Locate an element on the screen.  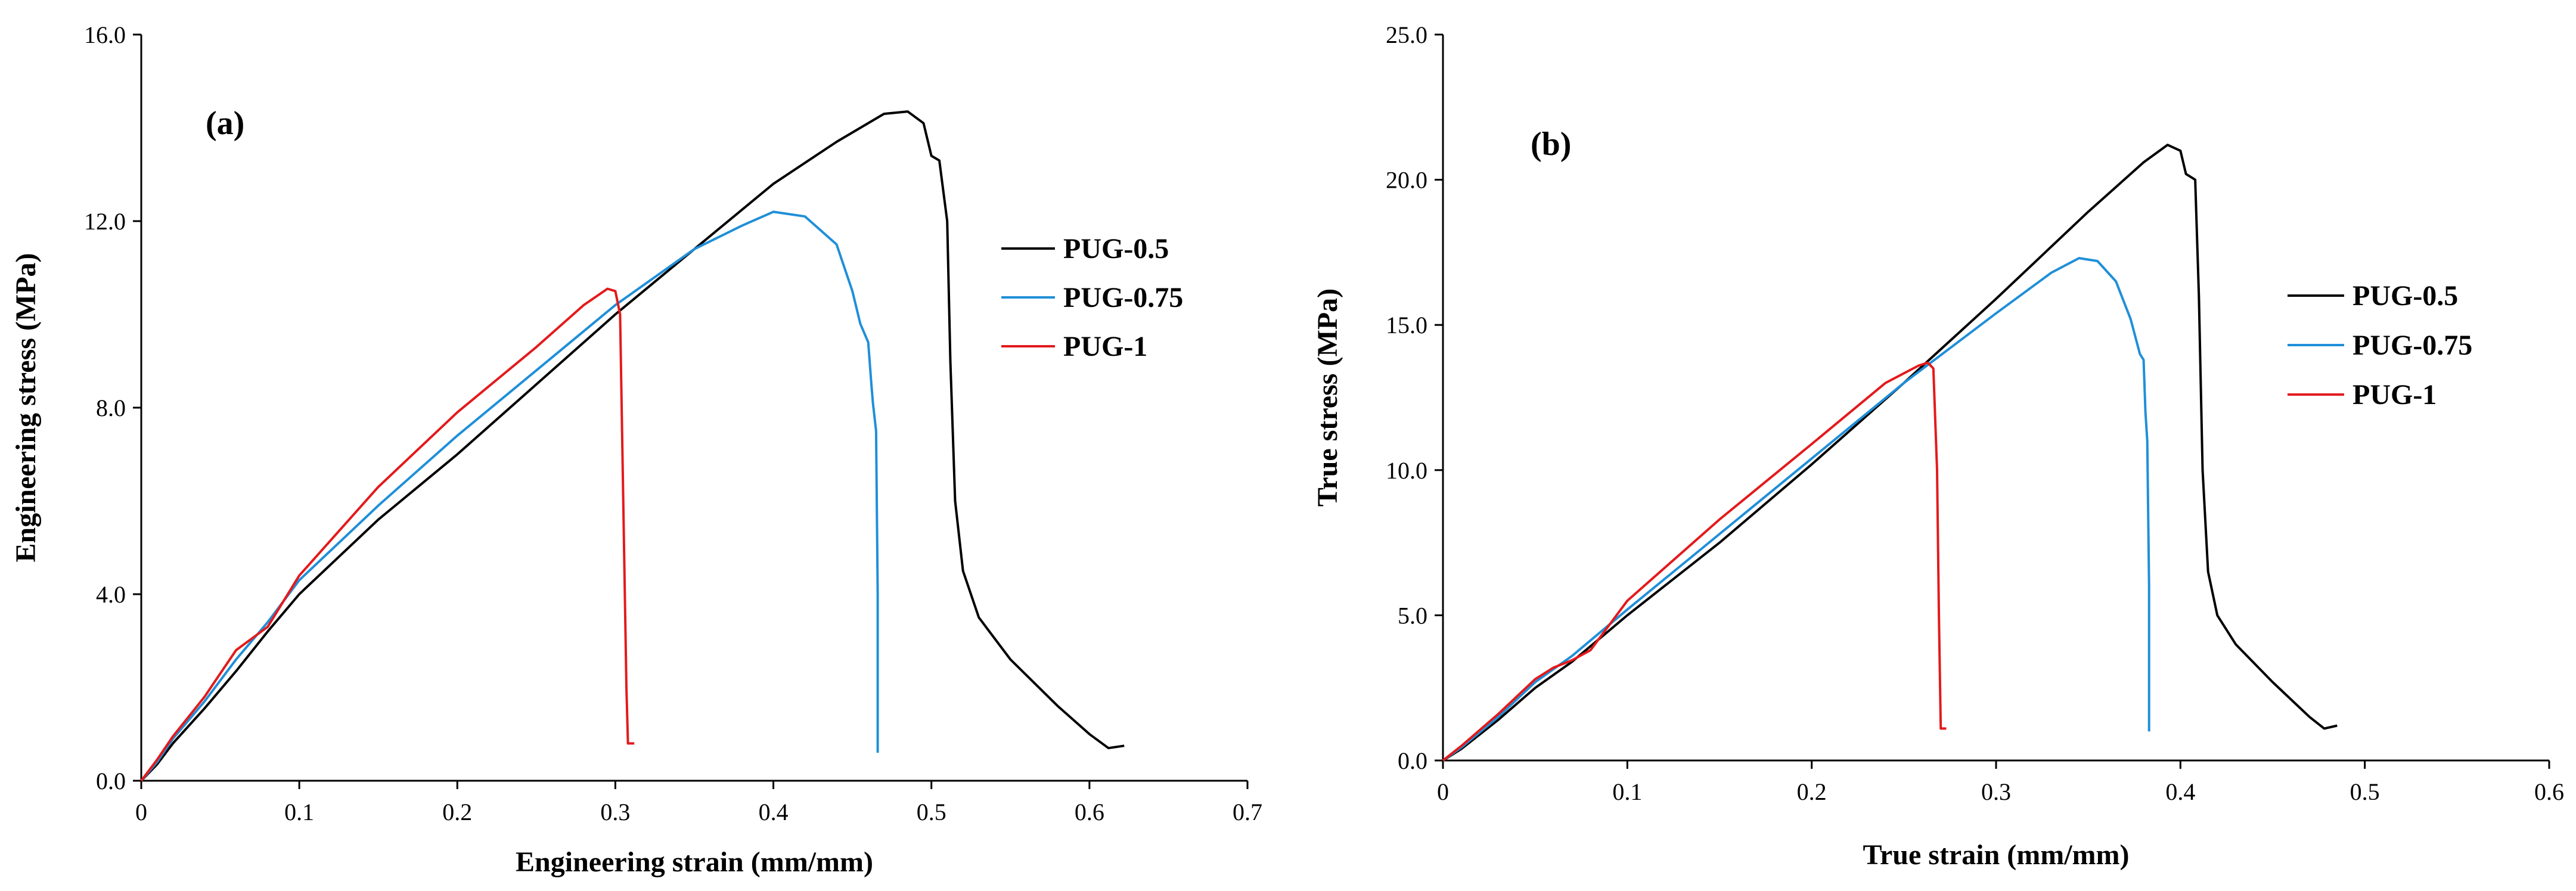
y-axis-title: Engineering stress (MPa) is located at coordinates (26, 407).